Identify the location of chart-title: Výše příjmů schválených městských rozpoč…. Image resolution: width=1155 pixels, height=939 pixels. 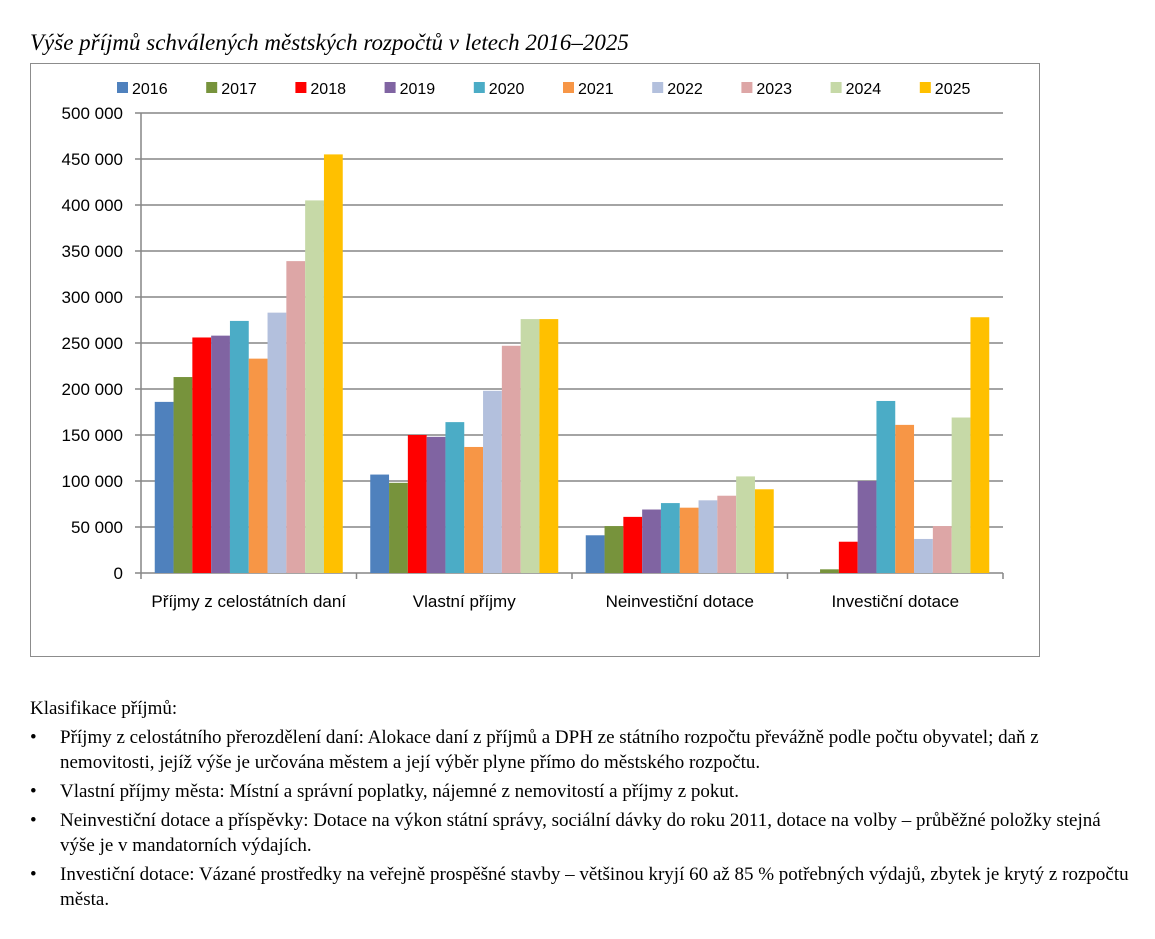
(329, 42).